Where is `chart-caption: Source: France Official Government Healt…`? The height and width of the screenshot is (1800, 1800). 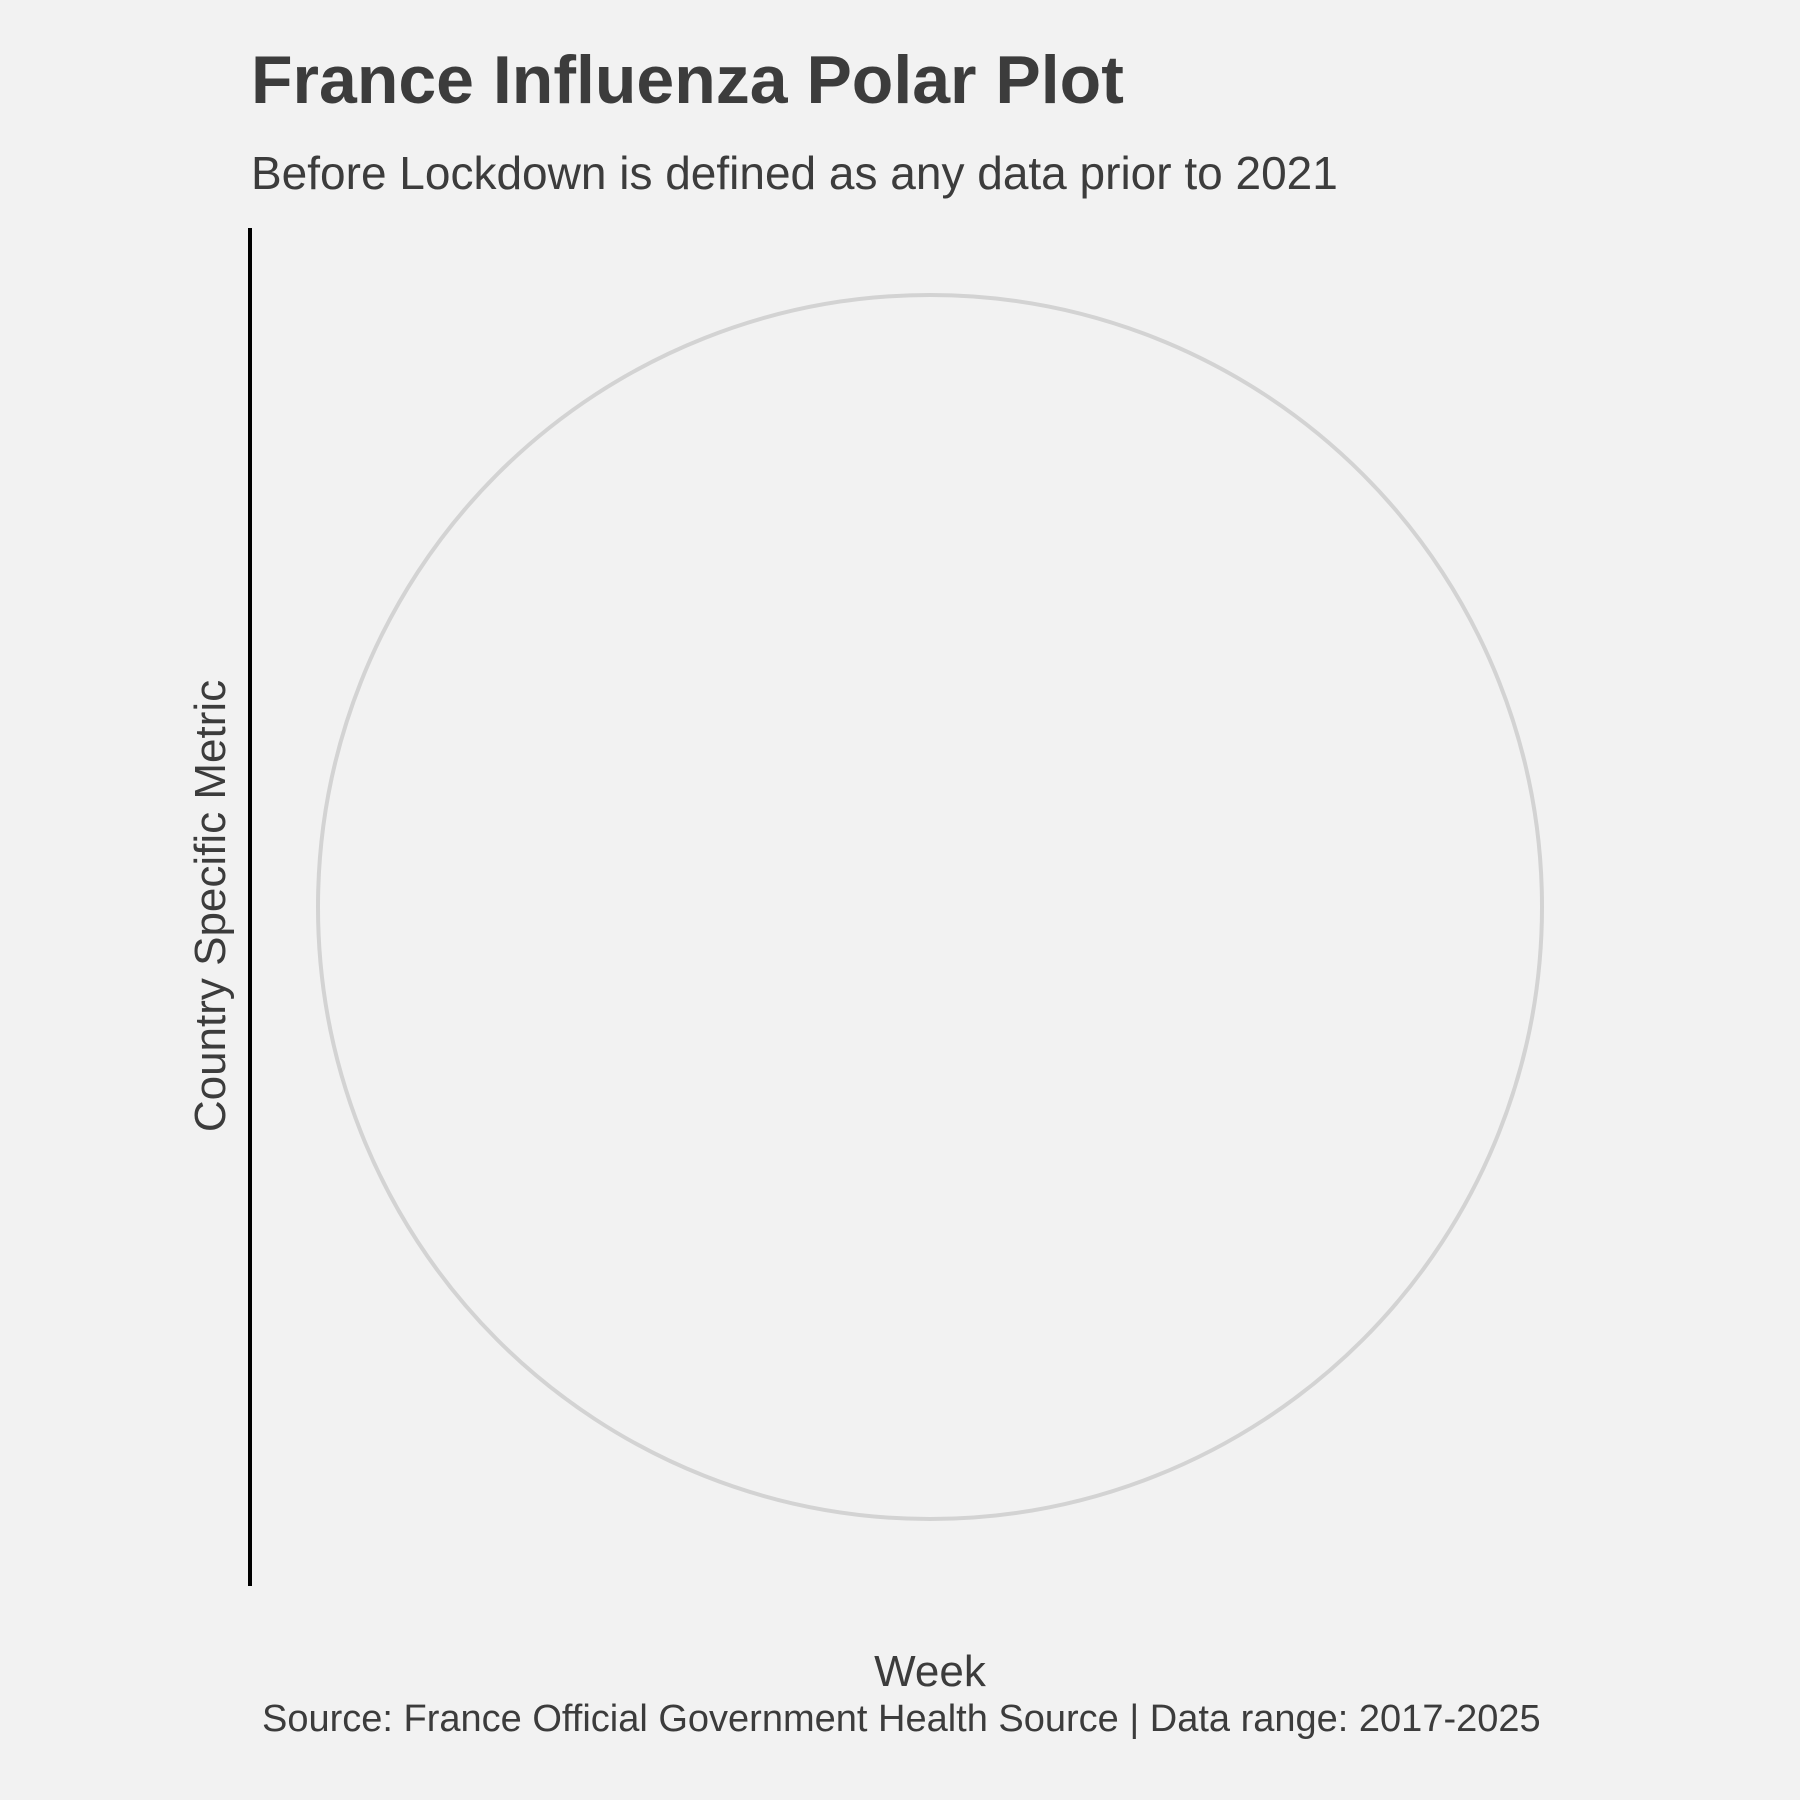 chart-caption: Source: France Official Government Healt… is located at coordinates (901, 1719).